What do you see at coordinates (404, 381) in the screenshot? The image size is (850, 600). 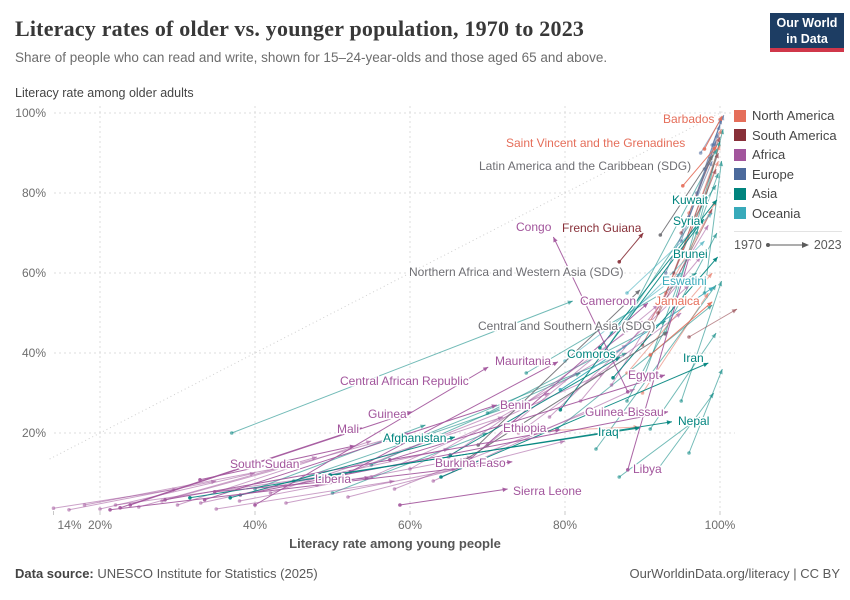 I see `country-label: Central African Republic` at bounding box center [404, 381].